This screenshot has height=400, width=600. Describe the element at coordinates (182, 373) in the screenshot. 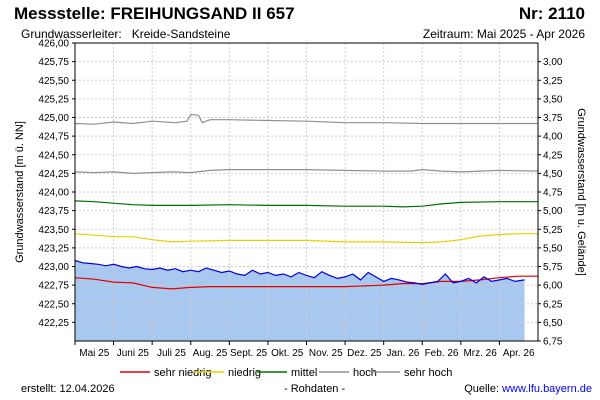

I see `legend-label: sehr niedrig` at that location.